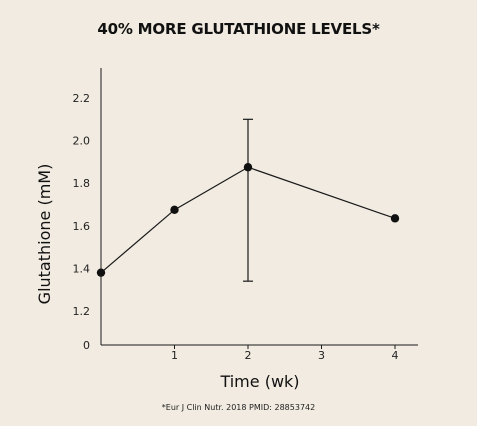 The image size is (477, 426). I want to click on y-tick-label: 2.2, so click(82, 98).